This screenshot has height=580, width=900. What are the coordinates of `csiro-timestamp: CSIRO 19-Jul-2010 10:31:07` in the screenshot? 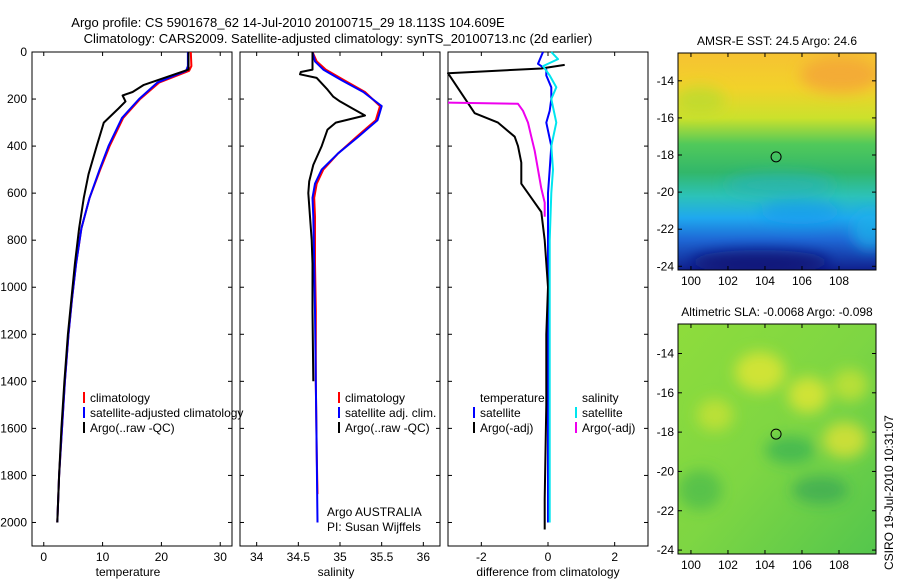 It's located at (889, 492).